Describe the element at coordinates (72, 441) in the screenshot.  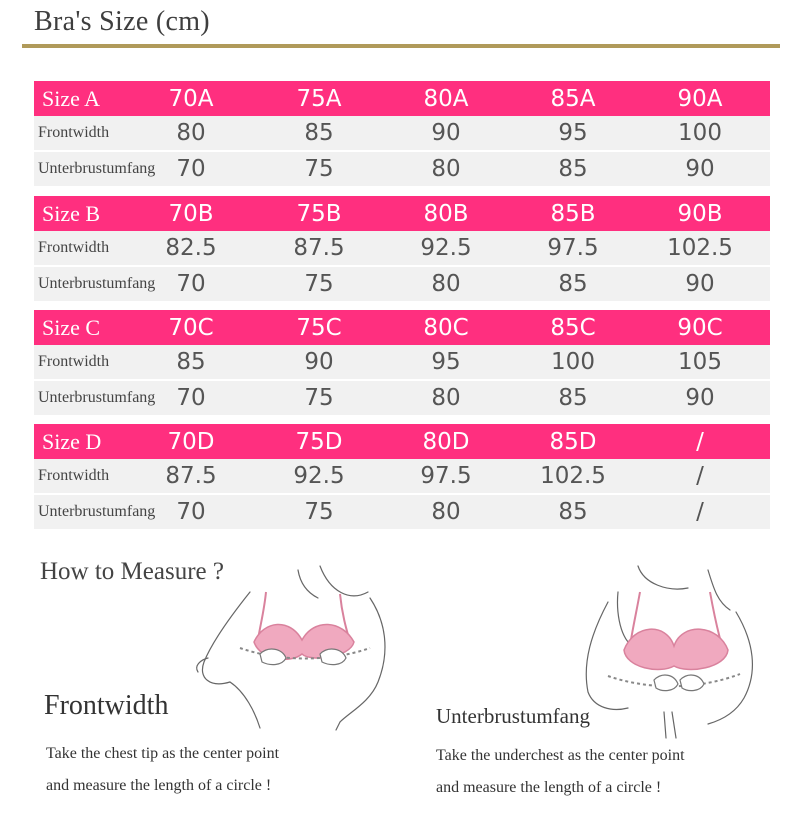
I see `size-group-label: Size D` at that location.